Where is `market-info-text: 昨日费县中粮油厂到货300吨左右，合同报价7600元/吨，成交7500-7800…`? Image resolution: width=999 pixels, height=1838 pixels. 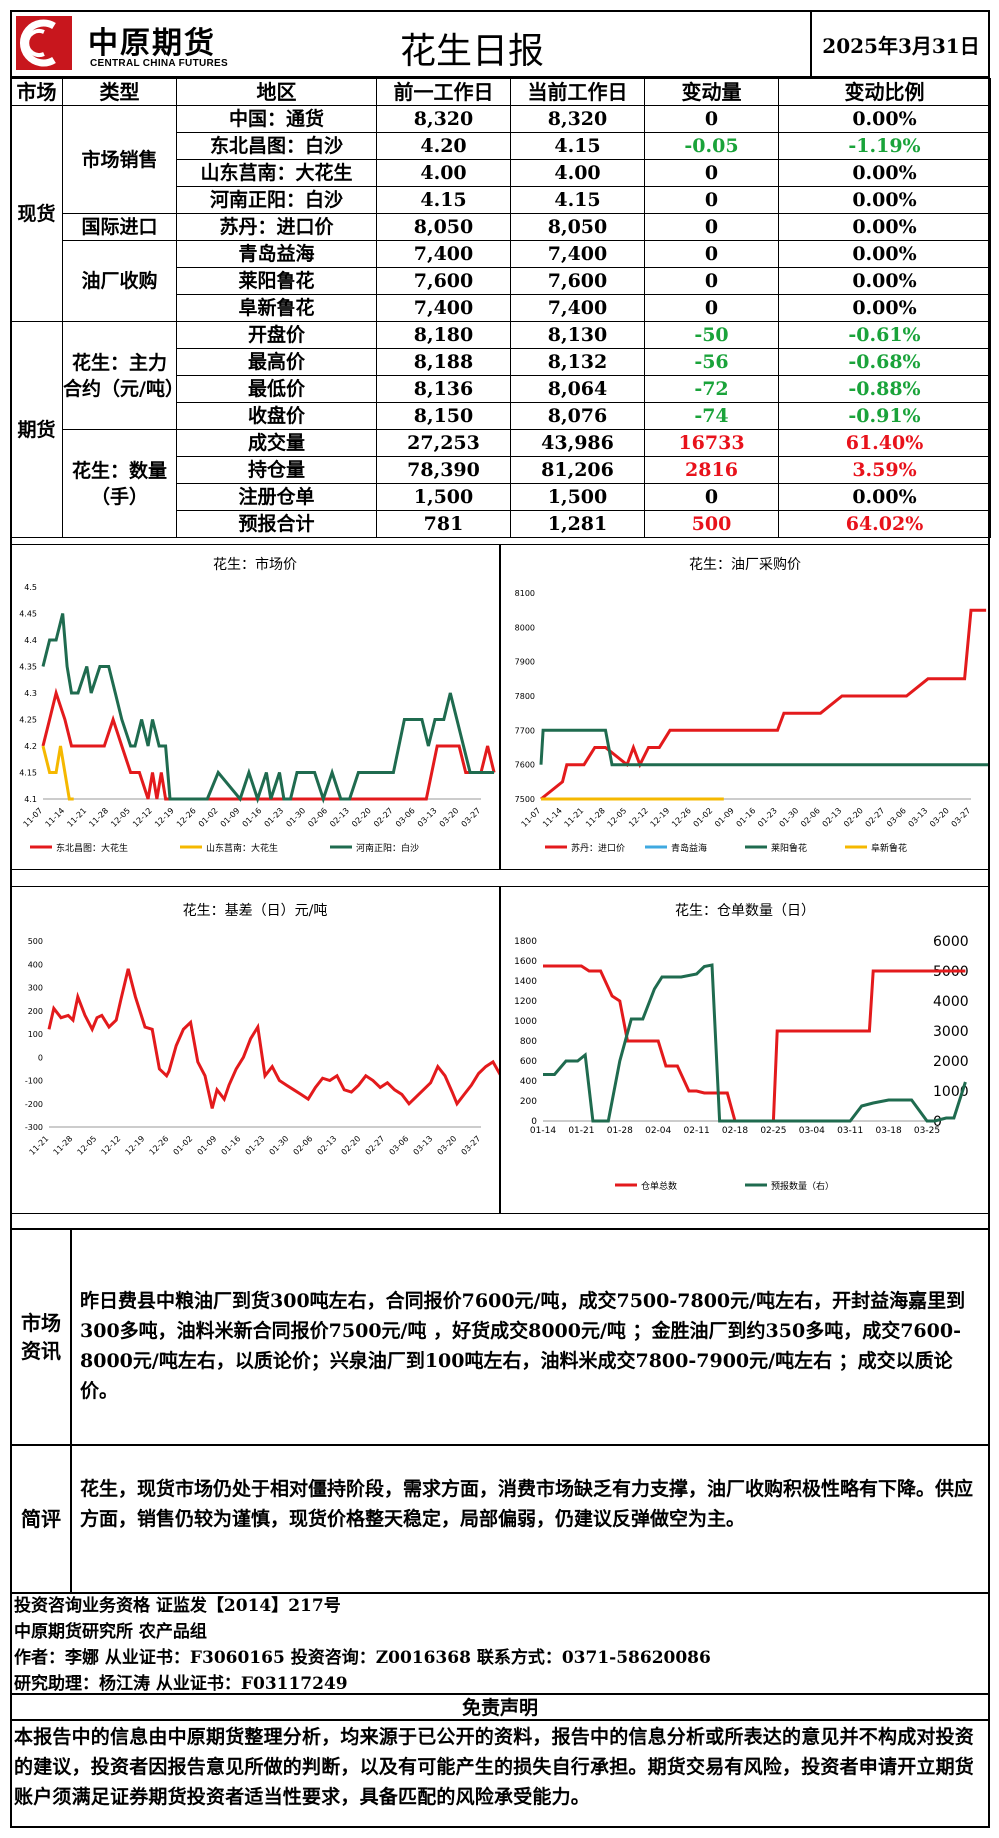 market-info-text: 昨日费县中粮油厂到货300吨左右，合同报价7600元/吨，成交7500-7800… is located at coordinates (523, 1346).